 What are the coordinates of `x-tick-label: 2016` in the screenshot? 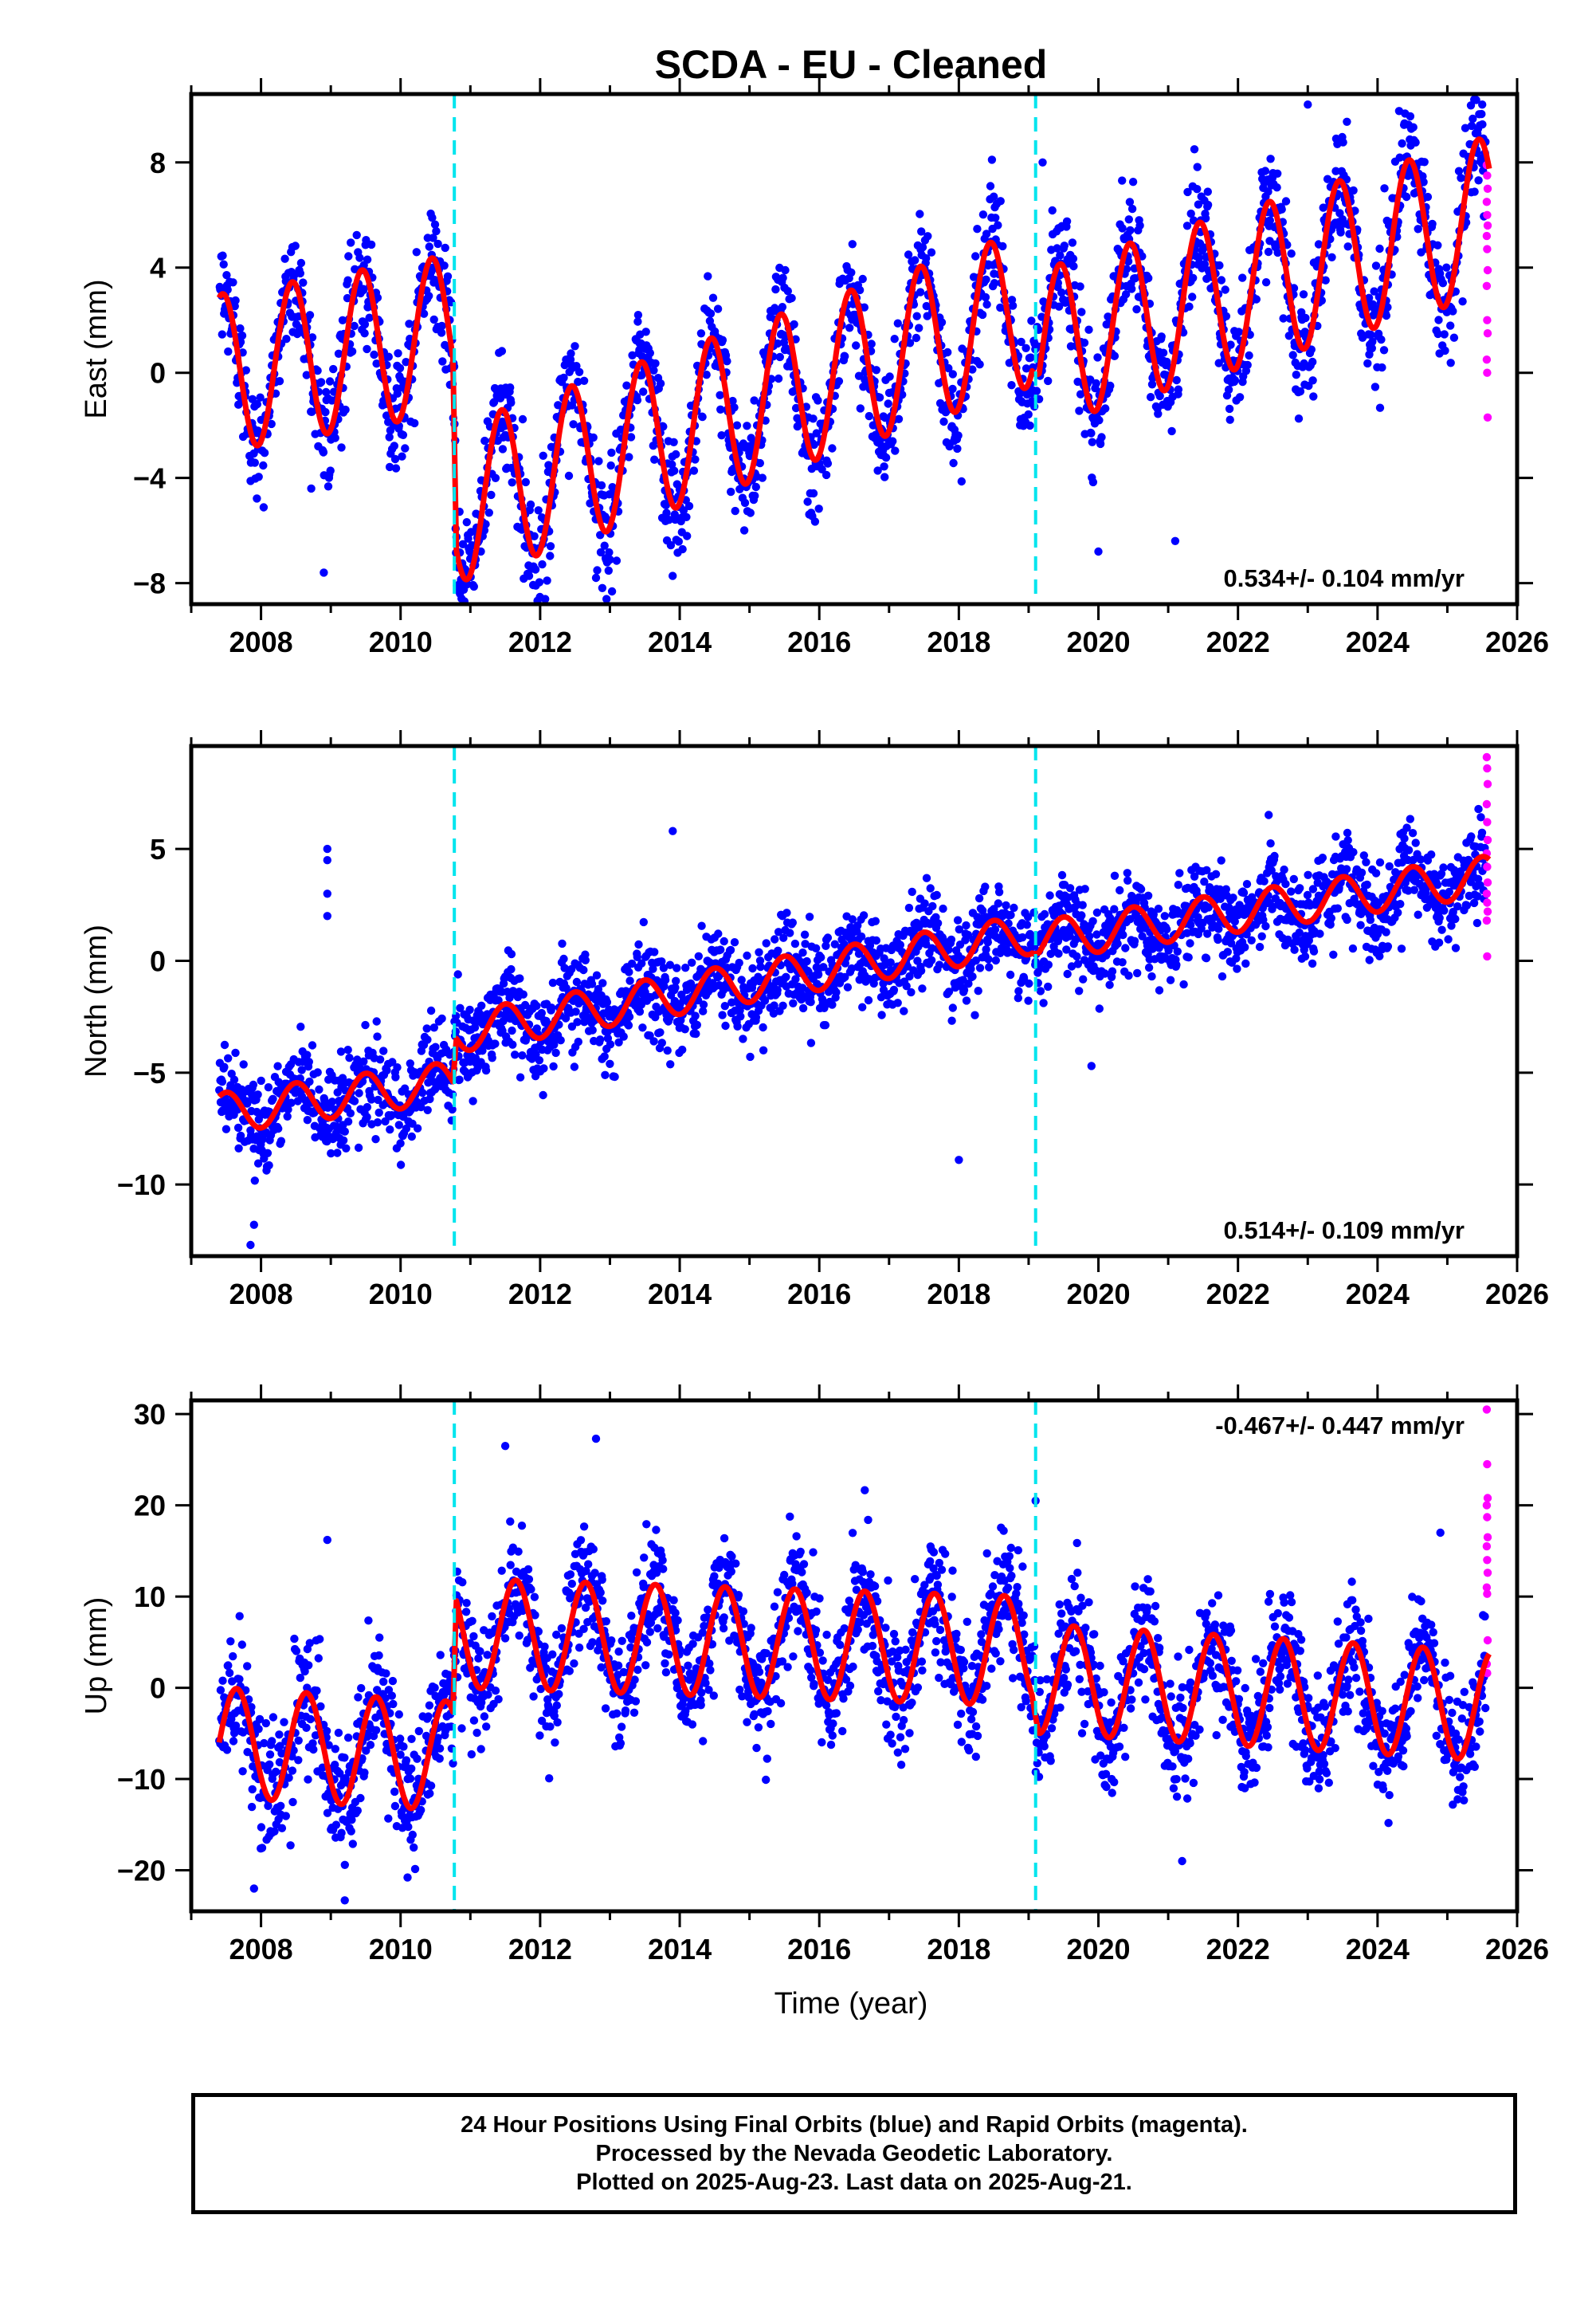 It's located at (819, 642).